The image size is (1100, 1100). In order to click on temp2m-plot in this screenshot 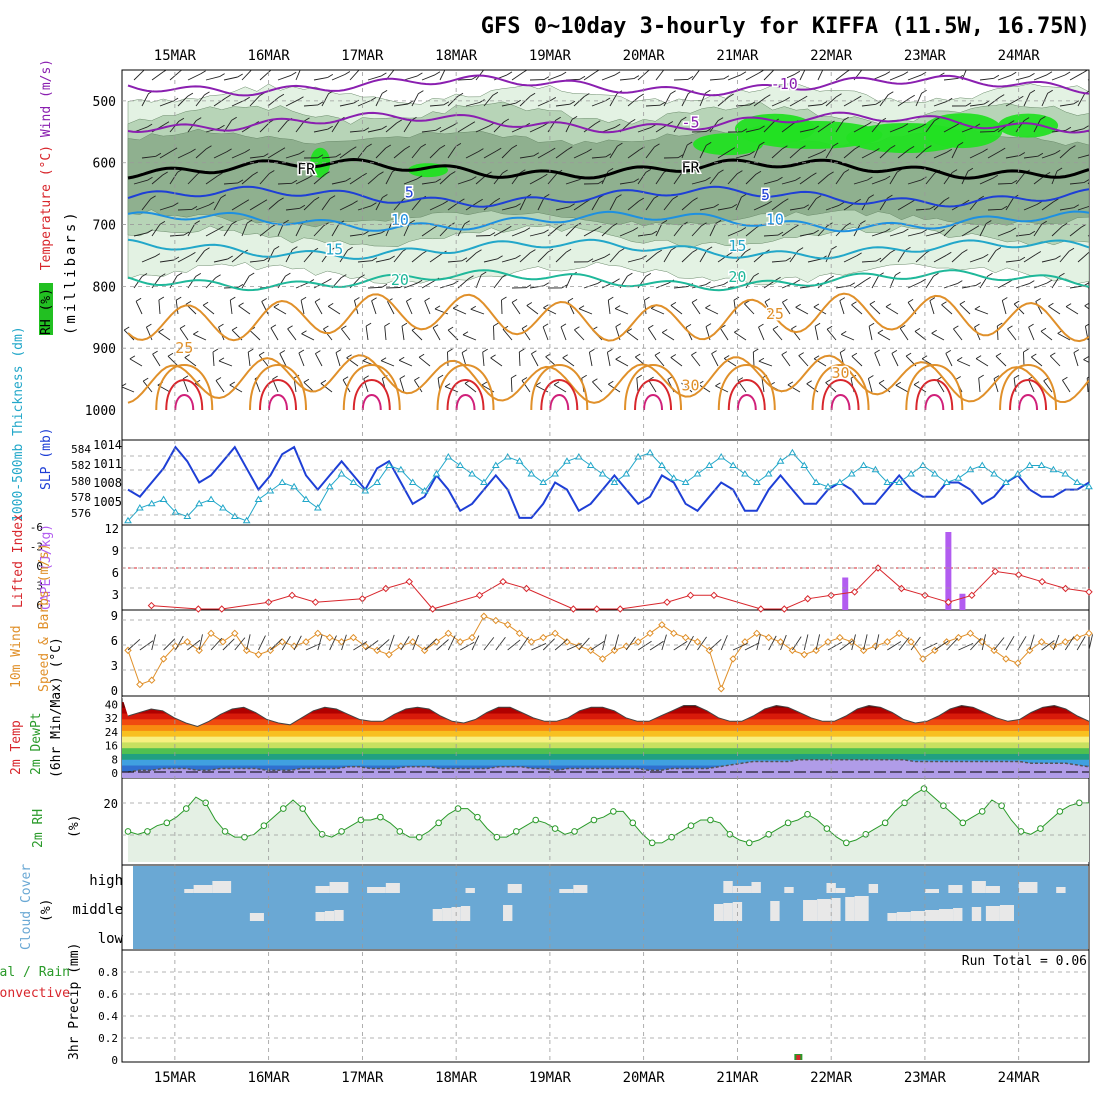, I will do `click(605, 737)`.